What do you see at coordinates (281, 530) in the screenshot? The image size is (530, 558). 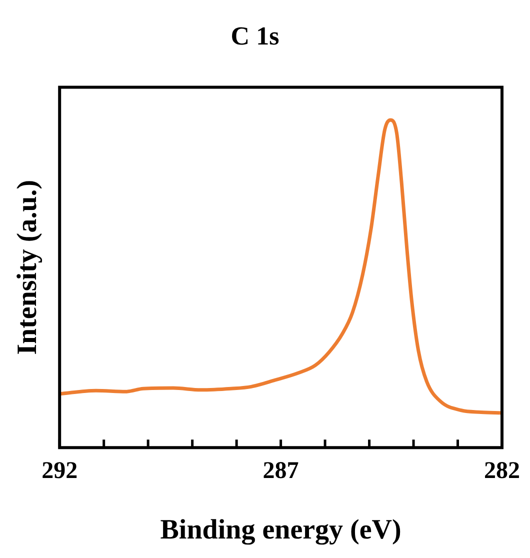 I see `x-axis-title: Binding energy (eV)` at bounding box center [281, 530].